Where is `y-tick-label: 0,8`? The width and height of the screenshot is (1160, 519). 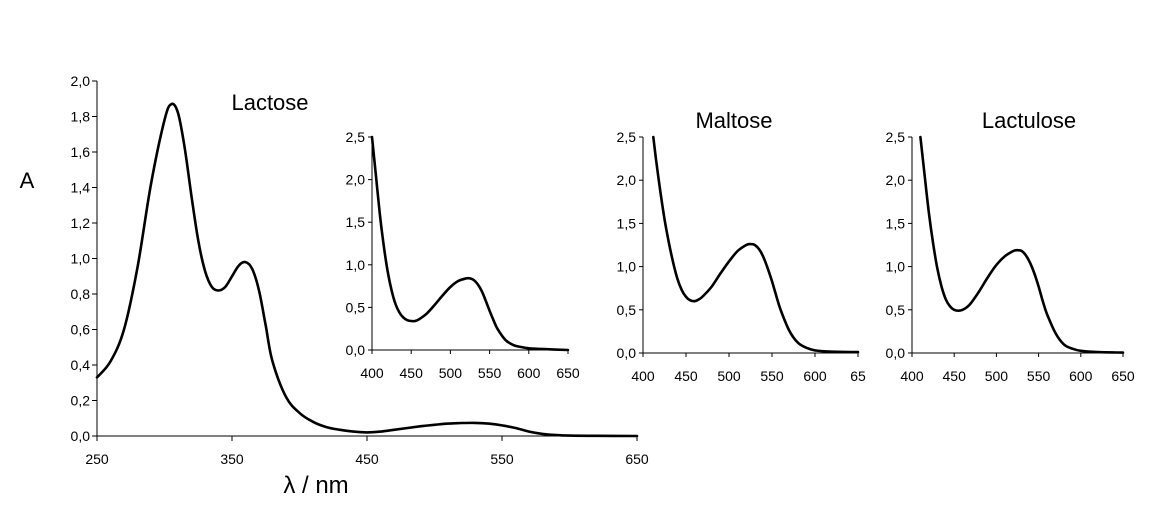 y-tick-label: 0,8 is located at coordinates (81, 294).